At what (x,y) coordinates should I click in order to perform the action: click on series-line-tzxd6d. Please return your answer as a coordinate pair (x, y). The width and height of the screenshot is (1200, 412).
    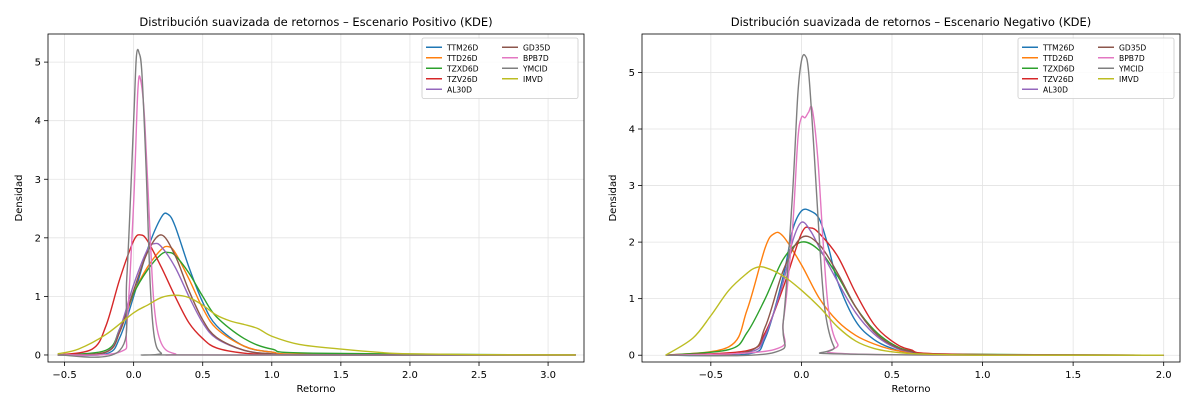
    Looking at the image, I should click on (316, 303).